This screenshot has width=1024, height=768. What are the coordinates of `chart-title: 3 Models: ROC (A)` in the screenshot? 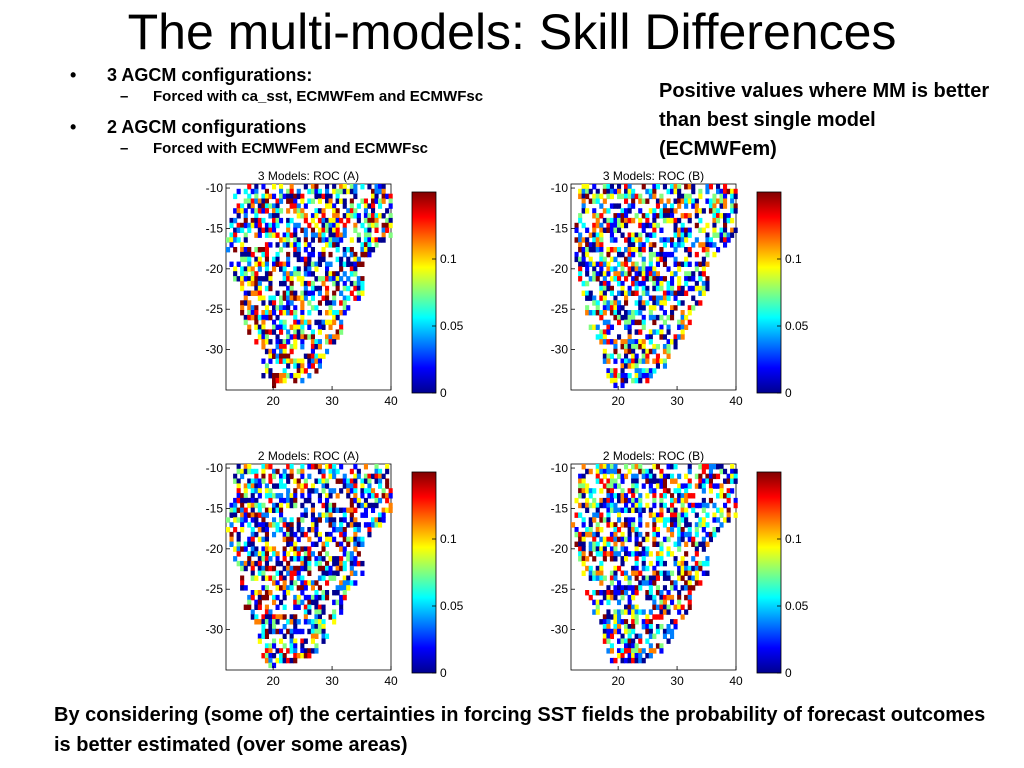 It's located at (308, 176).